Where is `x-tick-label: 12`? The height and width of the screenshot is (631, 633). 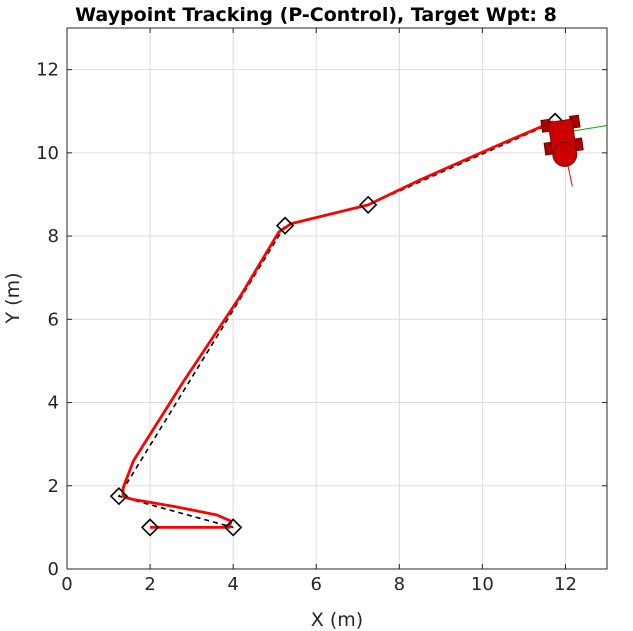
x-tick-label: 12 is located at coordinates (565, 584).